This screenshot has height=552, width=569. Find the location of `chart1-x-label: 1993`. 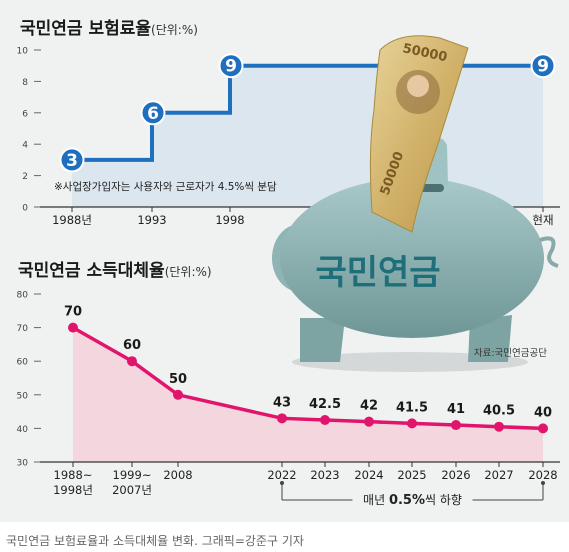

chart1-x-label: 1993 is located at coordinates (151, 220).